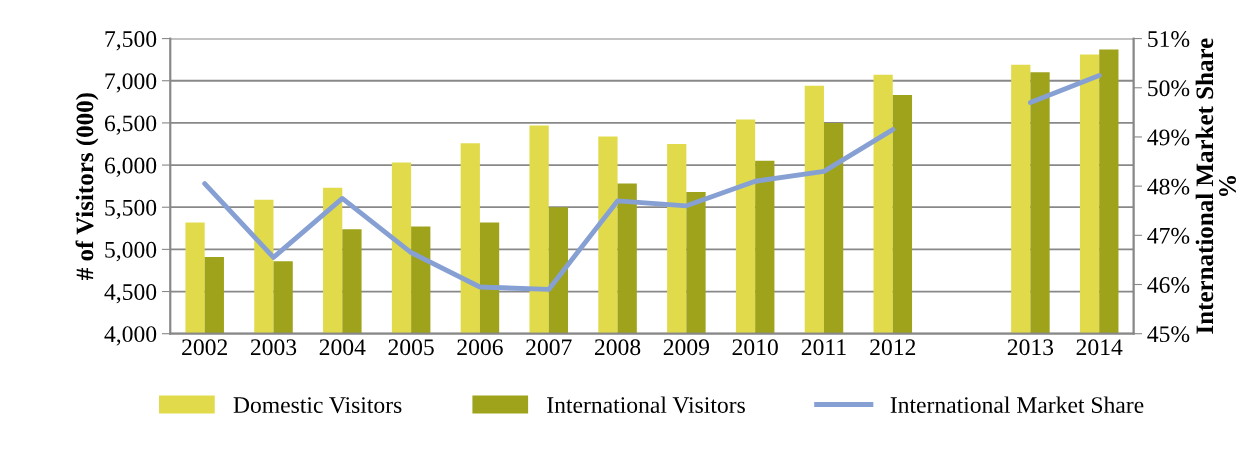  I want to click on y2-axis-title: International Market Share %, so click(1215, 186).